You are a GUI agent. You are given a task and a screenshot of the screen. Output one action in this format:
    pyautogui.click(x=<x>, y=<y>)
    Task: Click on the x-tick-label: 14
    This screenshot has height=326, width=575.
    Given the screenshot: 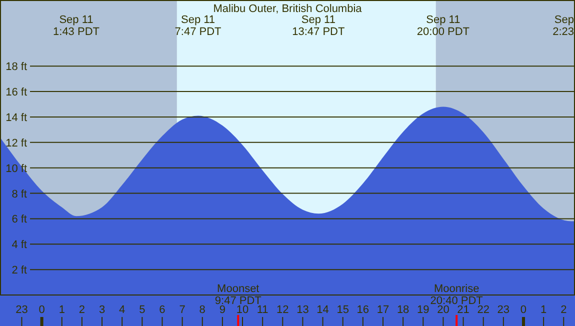 What is the action you would take?
    pyautogui.click(x=322, y=310)
    